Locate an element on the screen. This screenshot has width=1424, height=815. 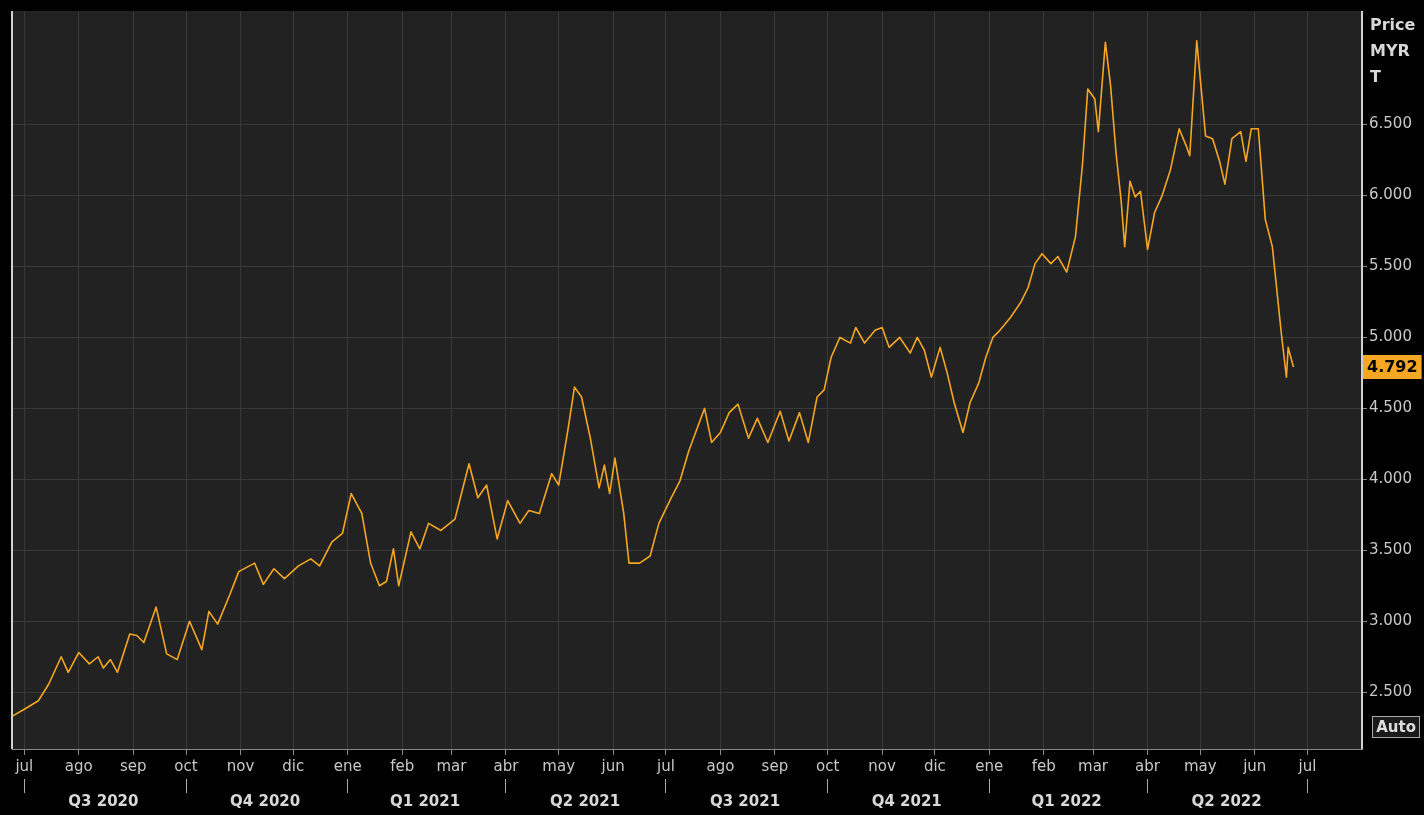
y-tick-label: 6.500 is located at coordinates (1390, 123).